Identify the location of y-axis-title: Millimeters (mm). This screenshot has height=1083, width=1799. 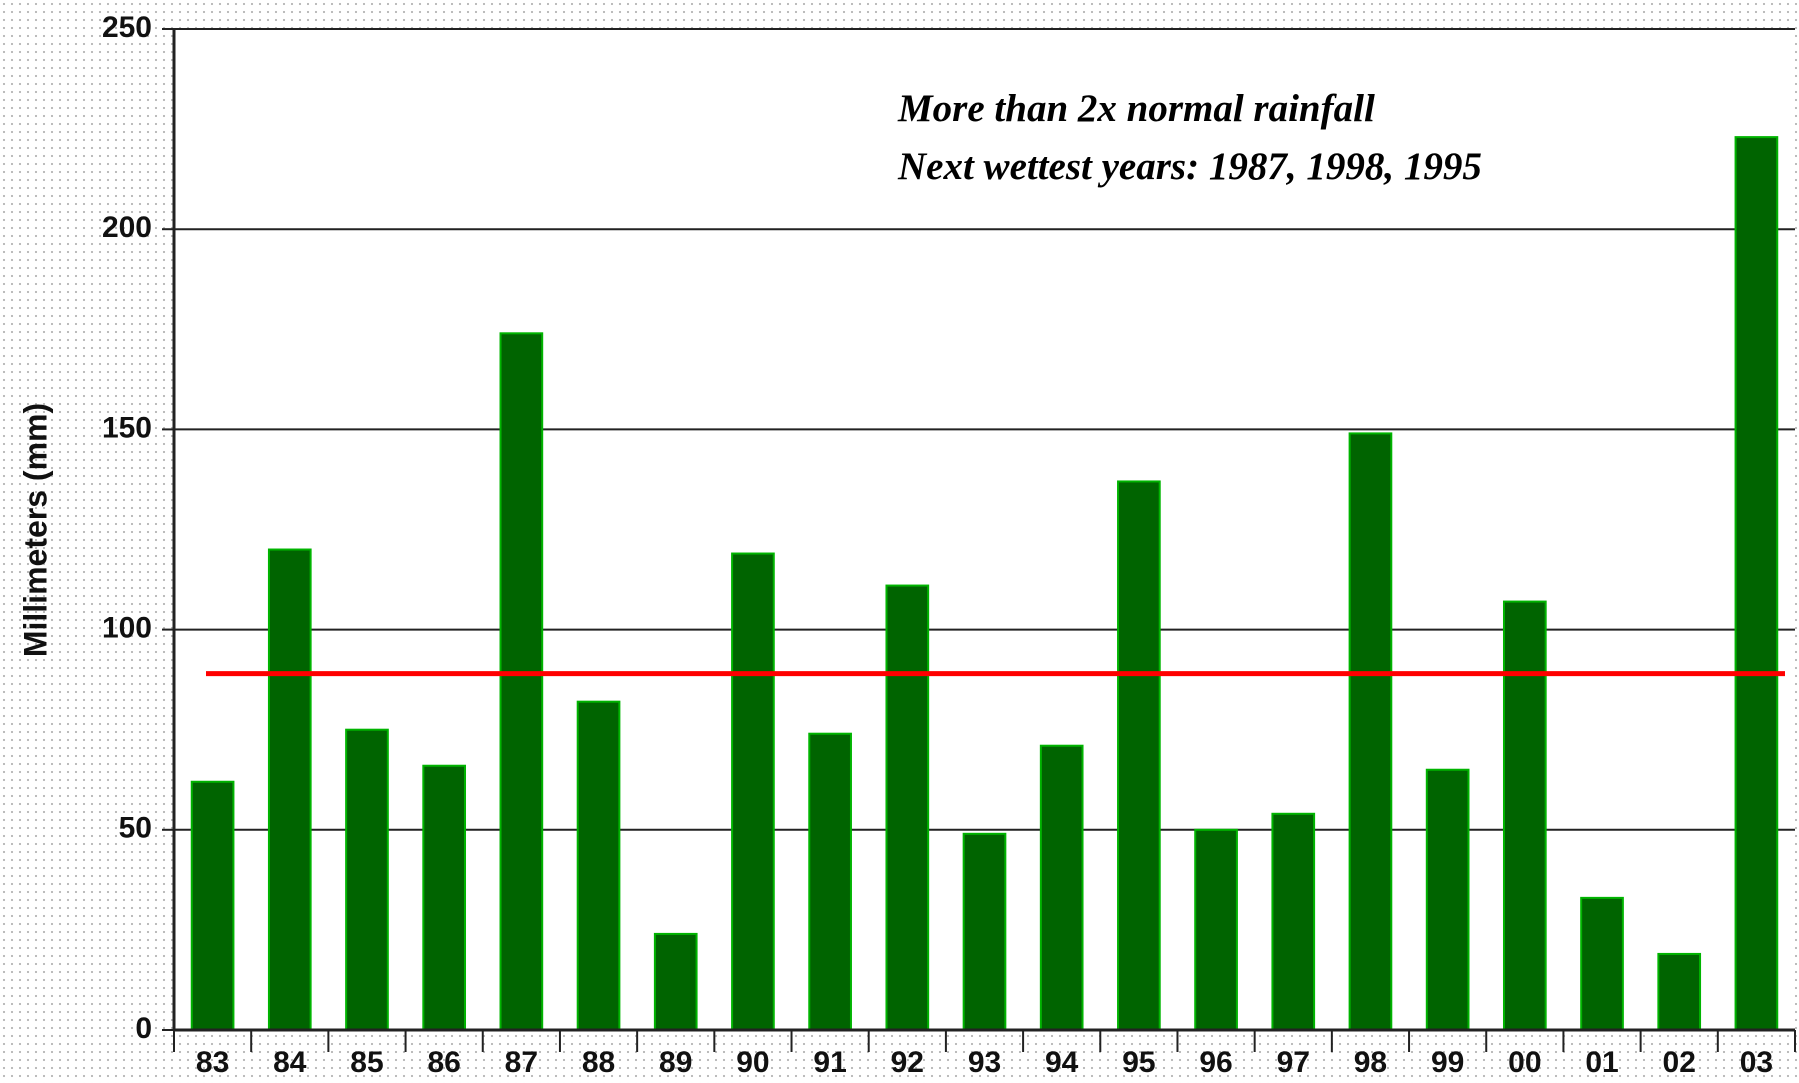
(35, 530).